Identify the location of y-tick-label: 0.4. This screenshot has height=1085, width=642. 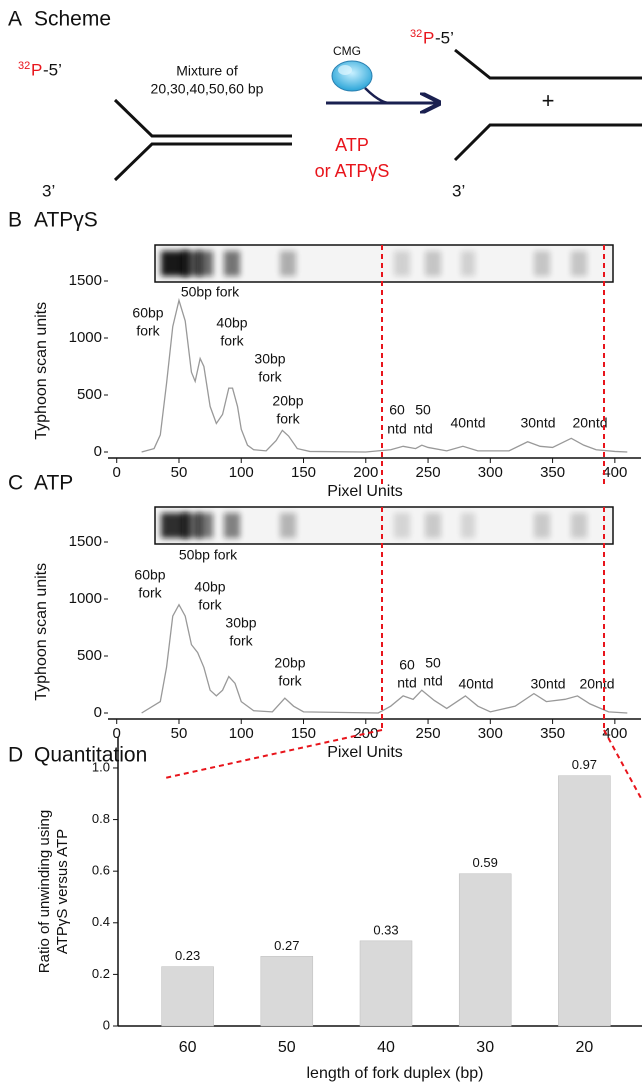
(101, 921).